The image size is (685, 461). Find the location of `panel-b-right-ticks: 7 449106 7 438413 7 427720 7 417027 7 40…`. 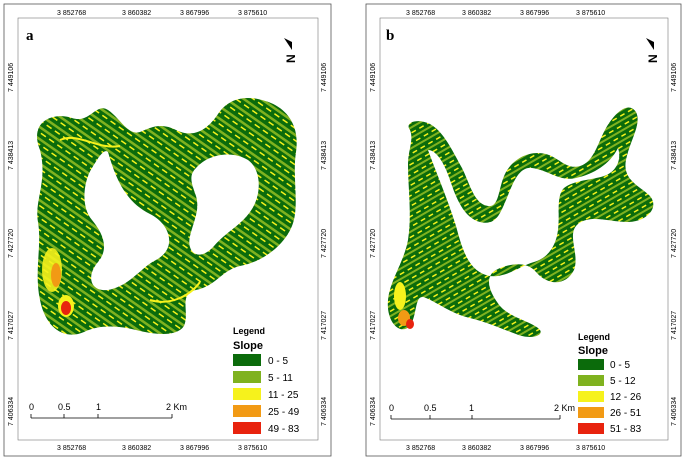

panel-b-right-ticks: 7 449106 7 438413 7 427720 7 417027 7 40… is located at coordinates (674, 244).